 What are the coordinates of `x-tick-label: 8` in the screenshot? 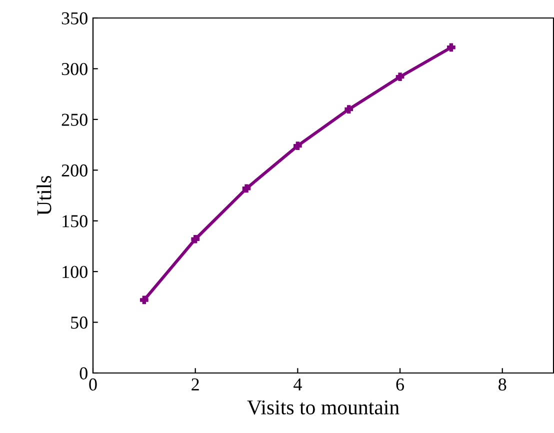 It's located at (502, 384).